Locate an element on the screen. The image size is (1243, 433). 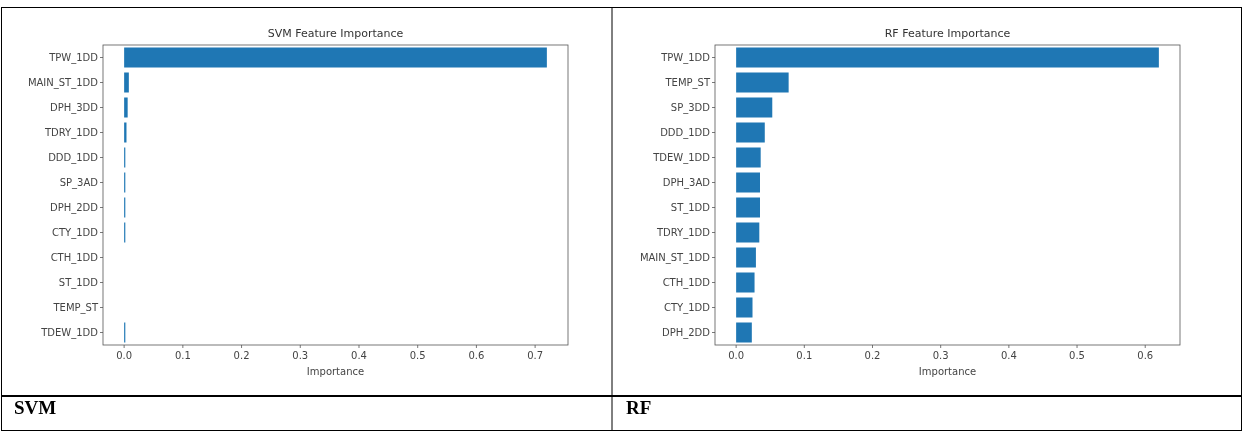
y-tick-label: SP_3DD is located at coordinates (690, 108).